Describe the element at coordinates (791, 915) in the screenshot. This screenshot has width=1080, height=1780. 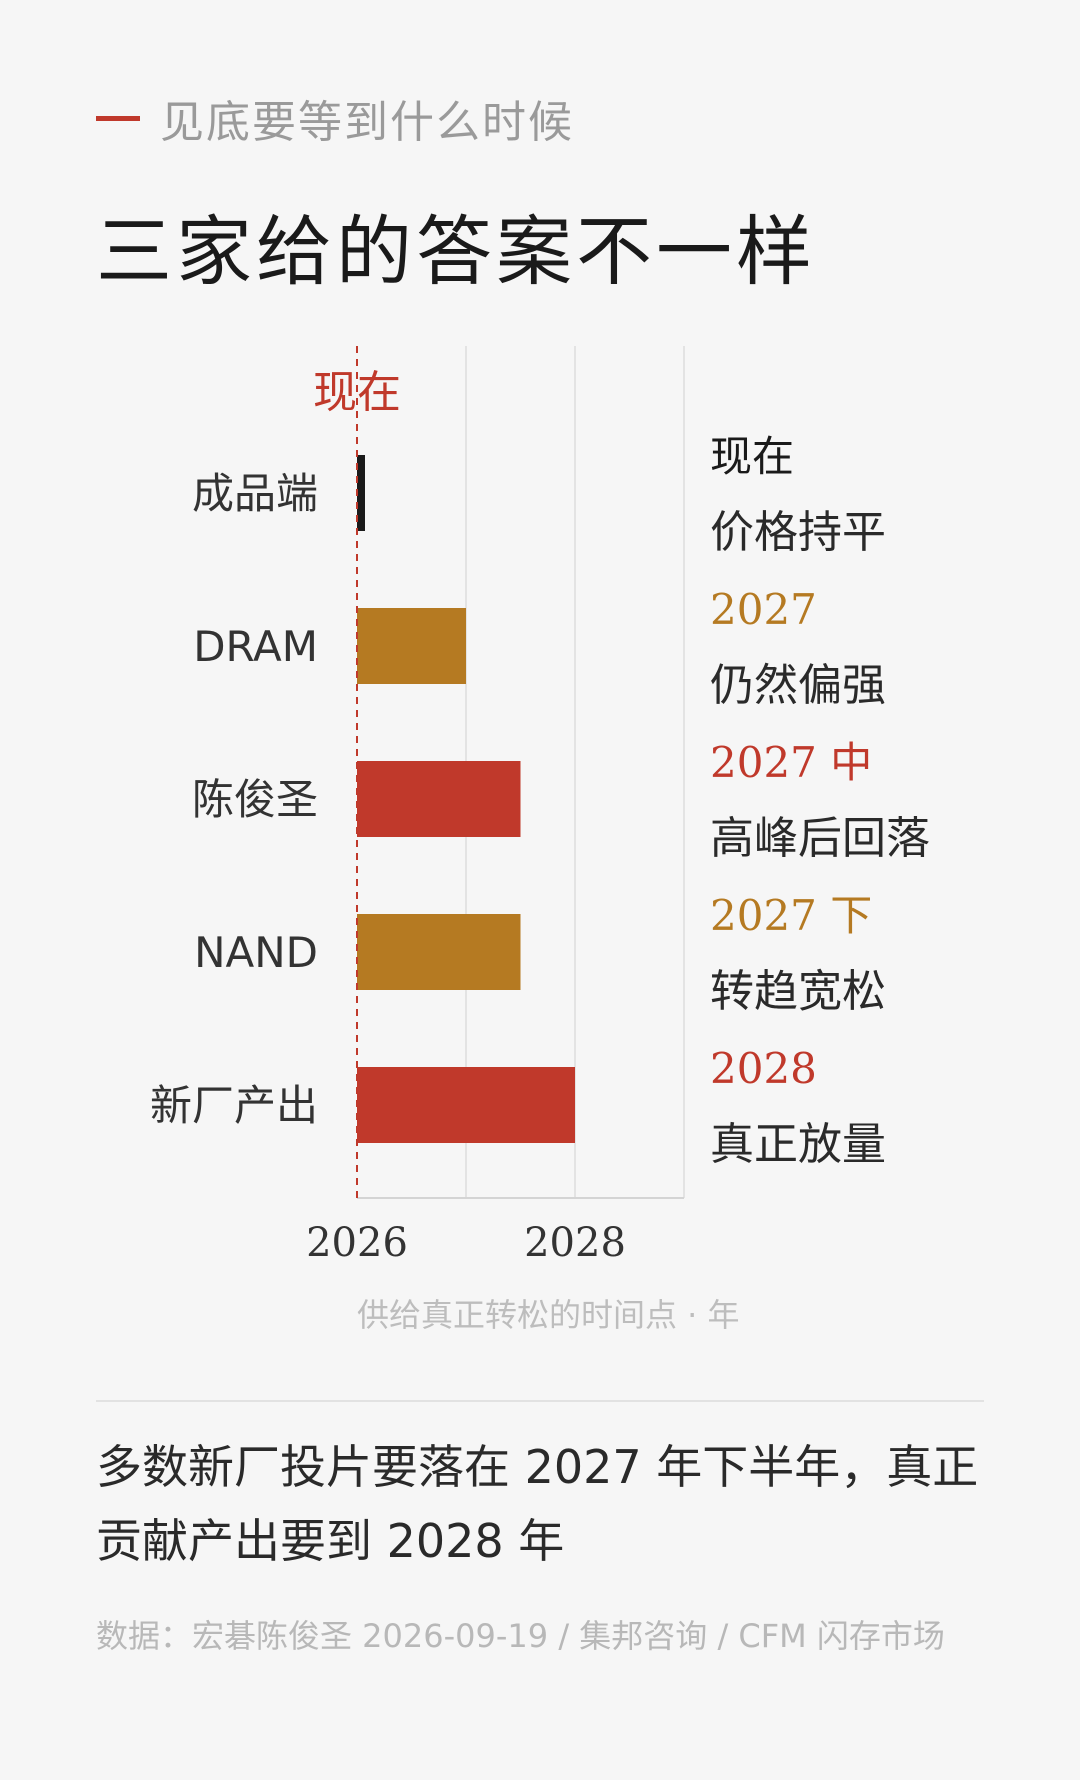
I see `annotation-year: 2027 下` at that location.